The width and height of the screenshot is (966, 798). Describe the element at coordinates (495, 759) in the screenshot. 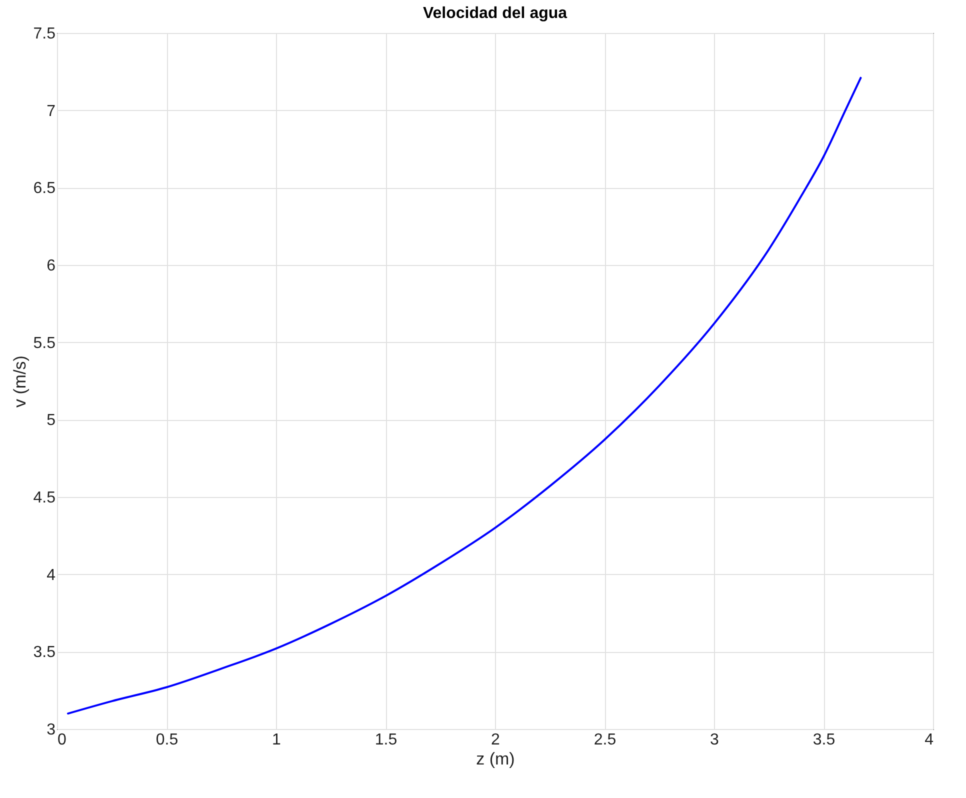

I see `x-axis-title: z (m)` at that location.